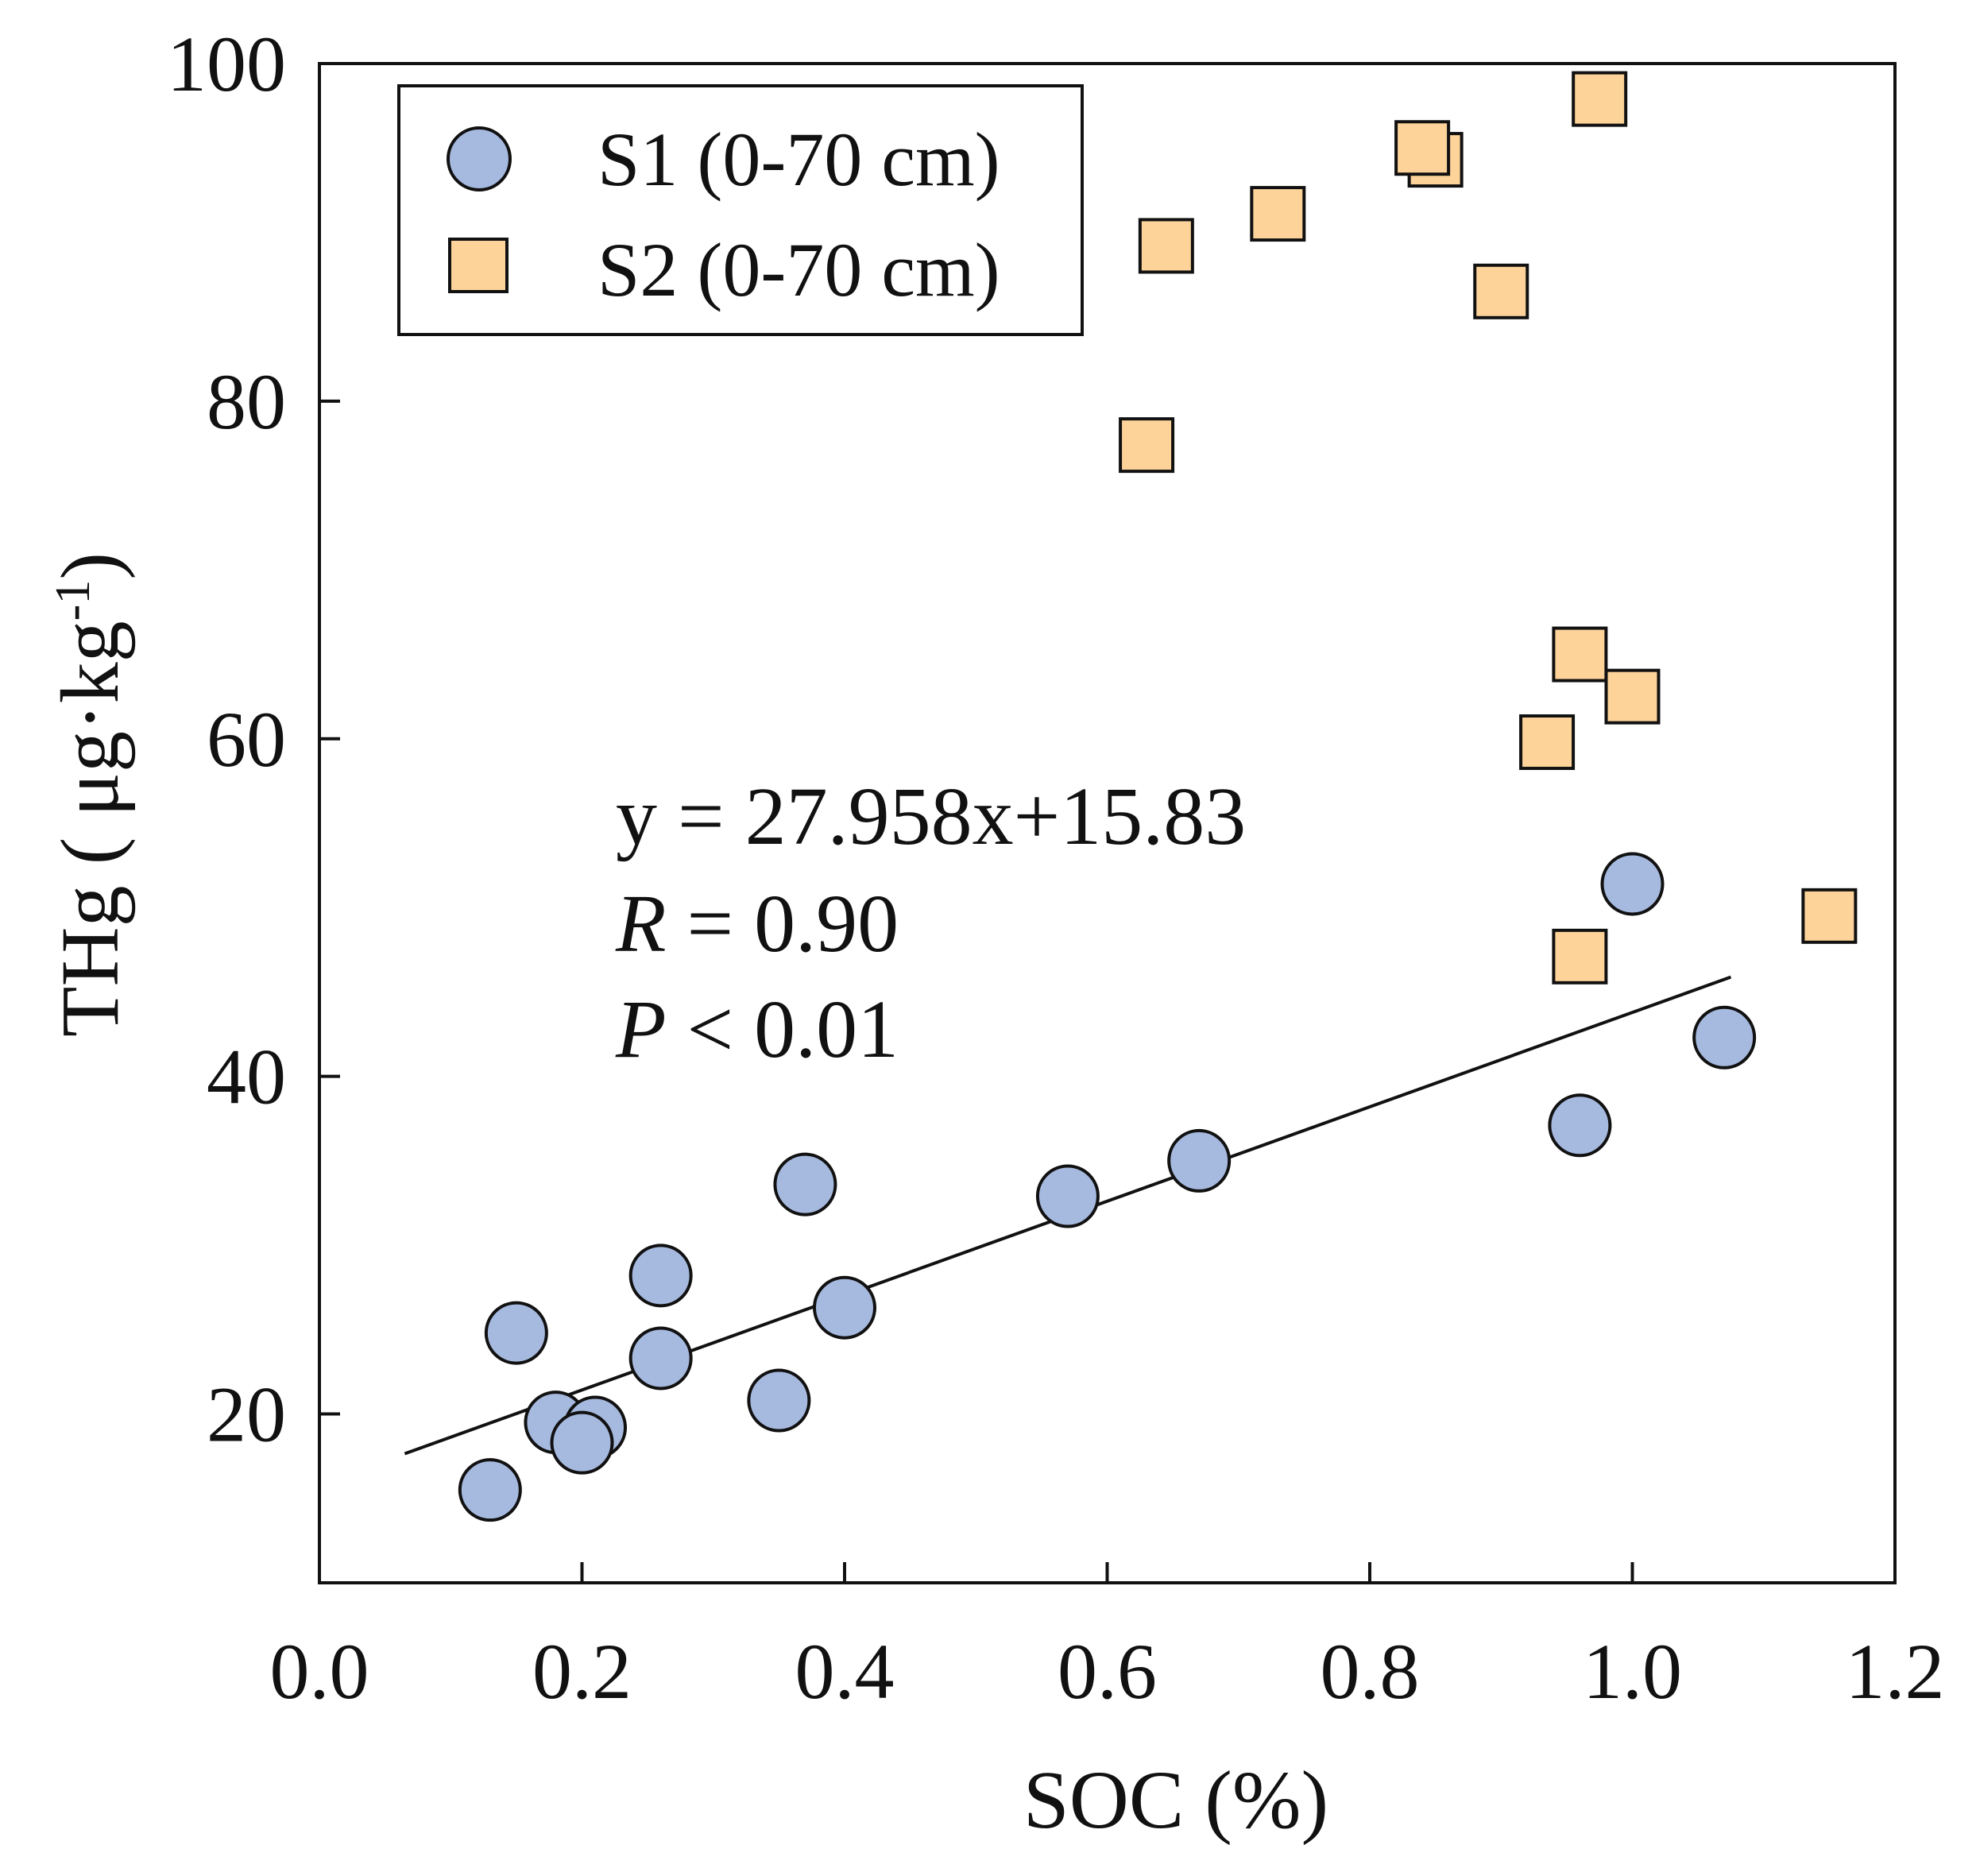 This screenshot has height=1876, width=1976. What do you see at coordinates (1175, 1800) in the screenshot?
I see `x-axis-title: SOC (%)` at bounding box center [1175, 1800].